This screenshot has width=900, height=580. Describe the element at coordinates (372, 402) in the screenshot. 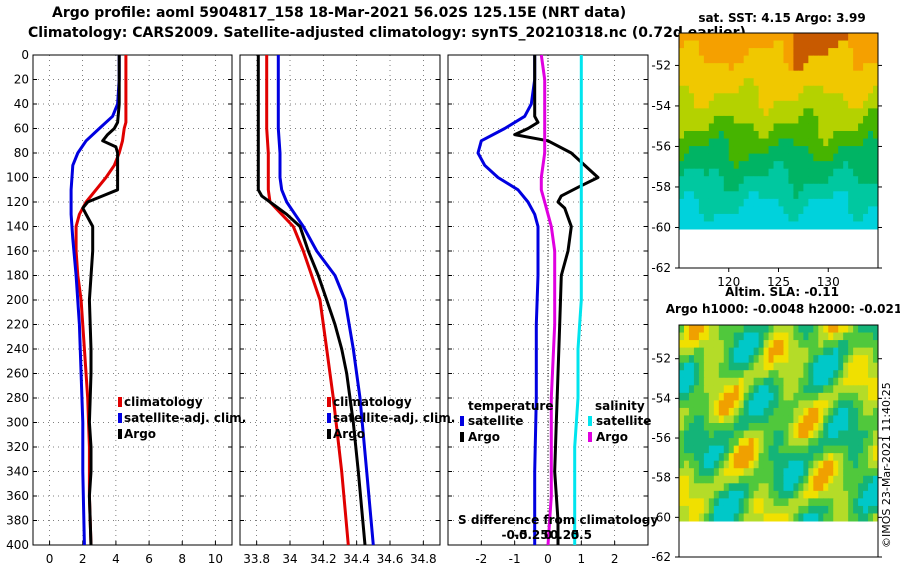

I see `legend-label: climatology` at that location.